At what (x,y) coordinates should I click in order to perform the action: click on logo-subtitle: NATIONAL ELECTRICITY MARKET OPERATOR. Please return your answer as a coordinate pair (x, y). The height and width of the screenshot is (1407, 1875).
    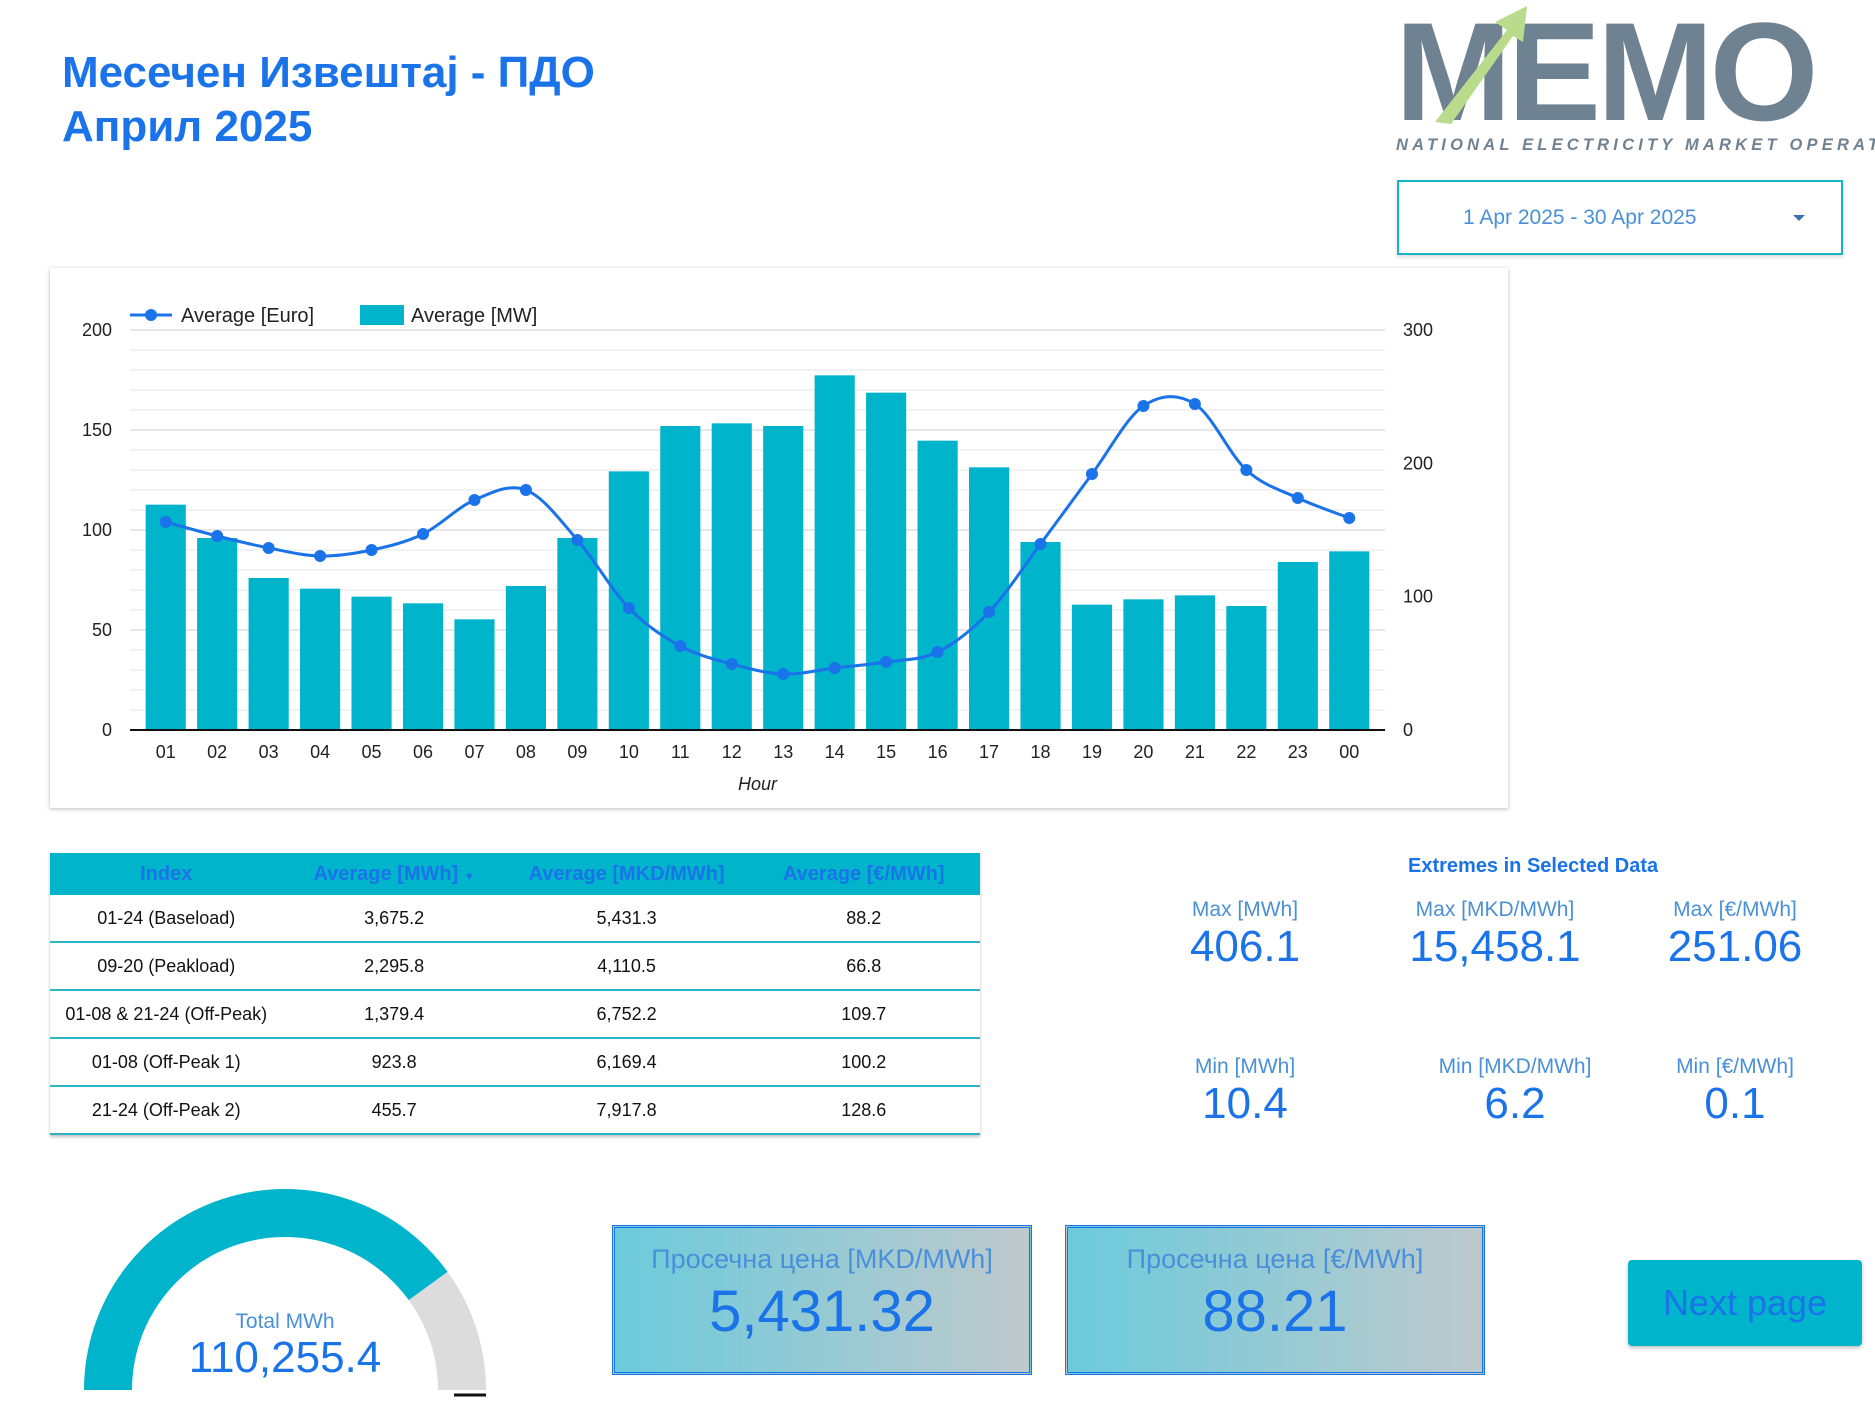
    Looking at the image, I should click on (1635, 145).